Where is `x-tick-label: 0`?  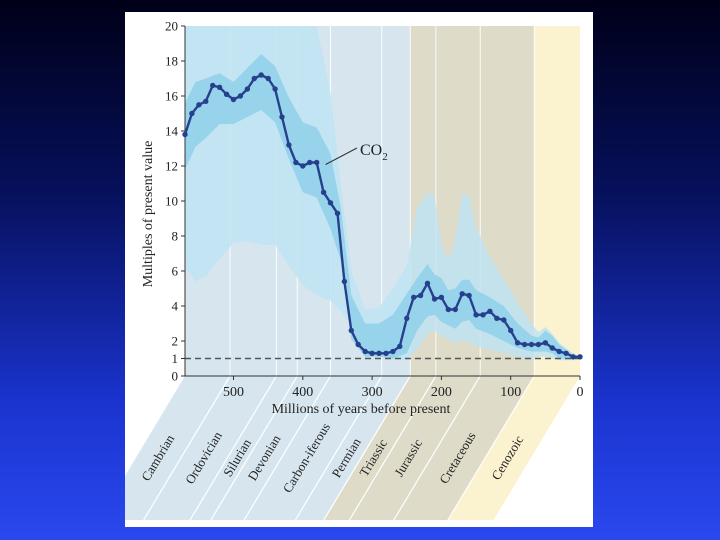
x-tick-label: 0 is located at coordinates (580, 392).